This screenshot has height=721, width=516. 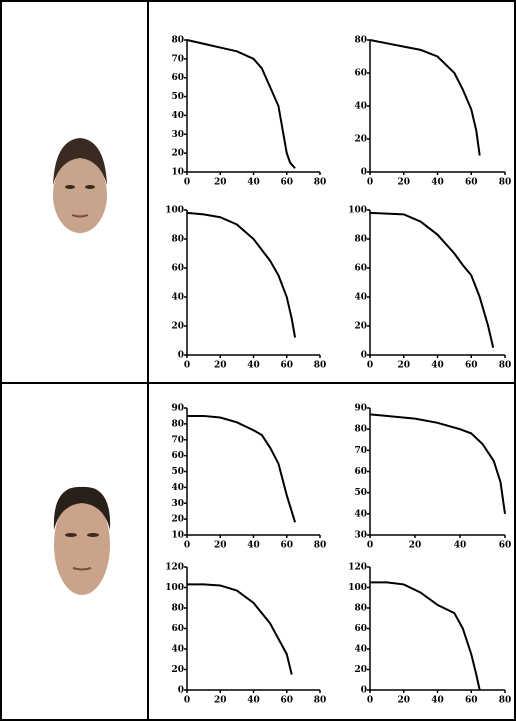 I want to click on chart: 30 40 50 60 70 80 90 0 20 40 60, so click(x=432, y=477).